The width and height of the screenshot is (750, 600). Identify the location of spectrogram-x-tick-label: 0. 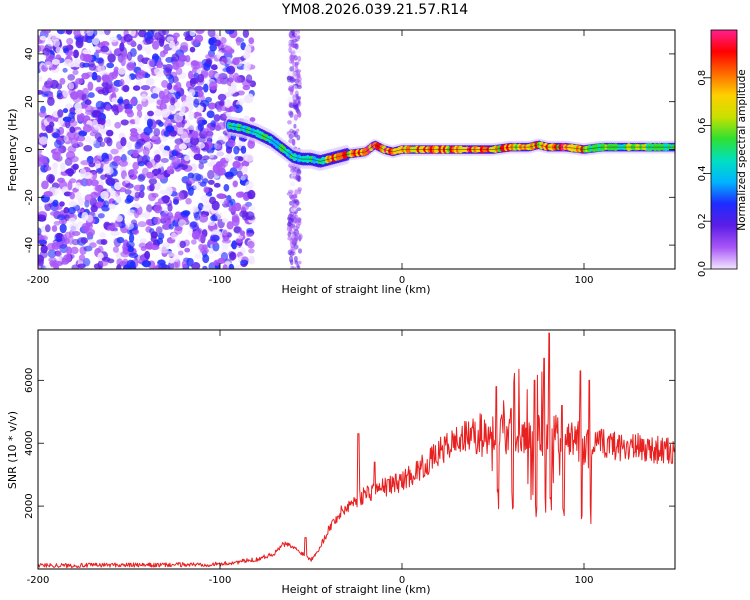
(402, 280).